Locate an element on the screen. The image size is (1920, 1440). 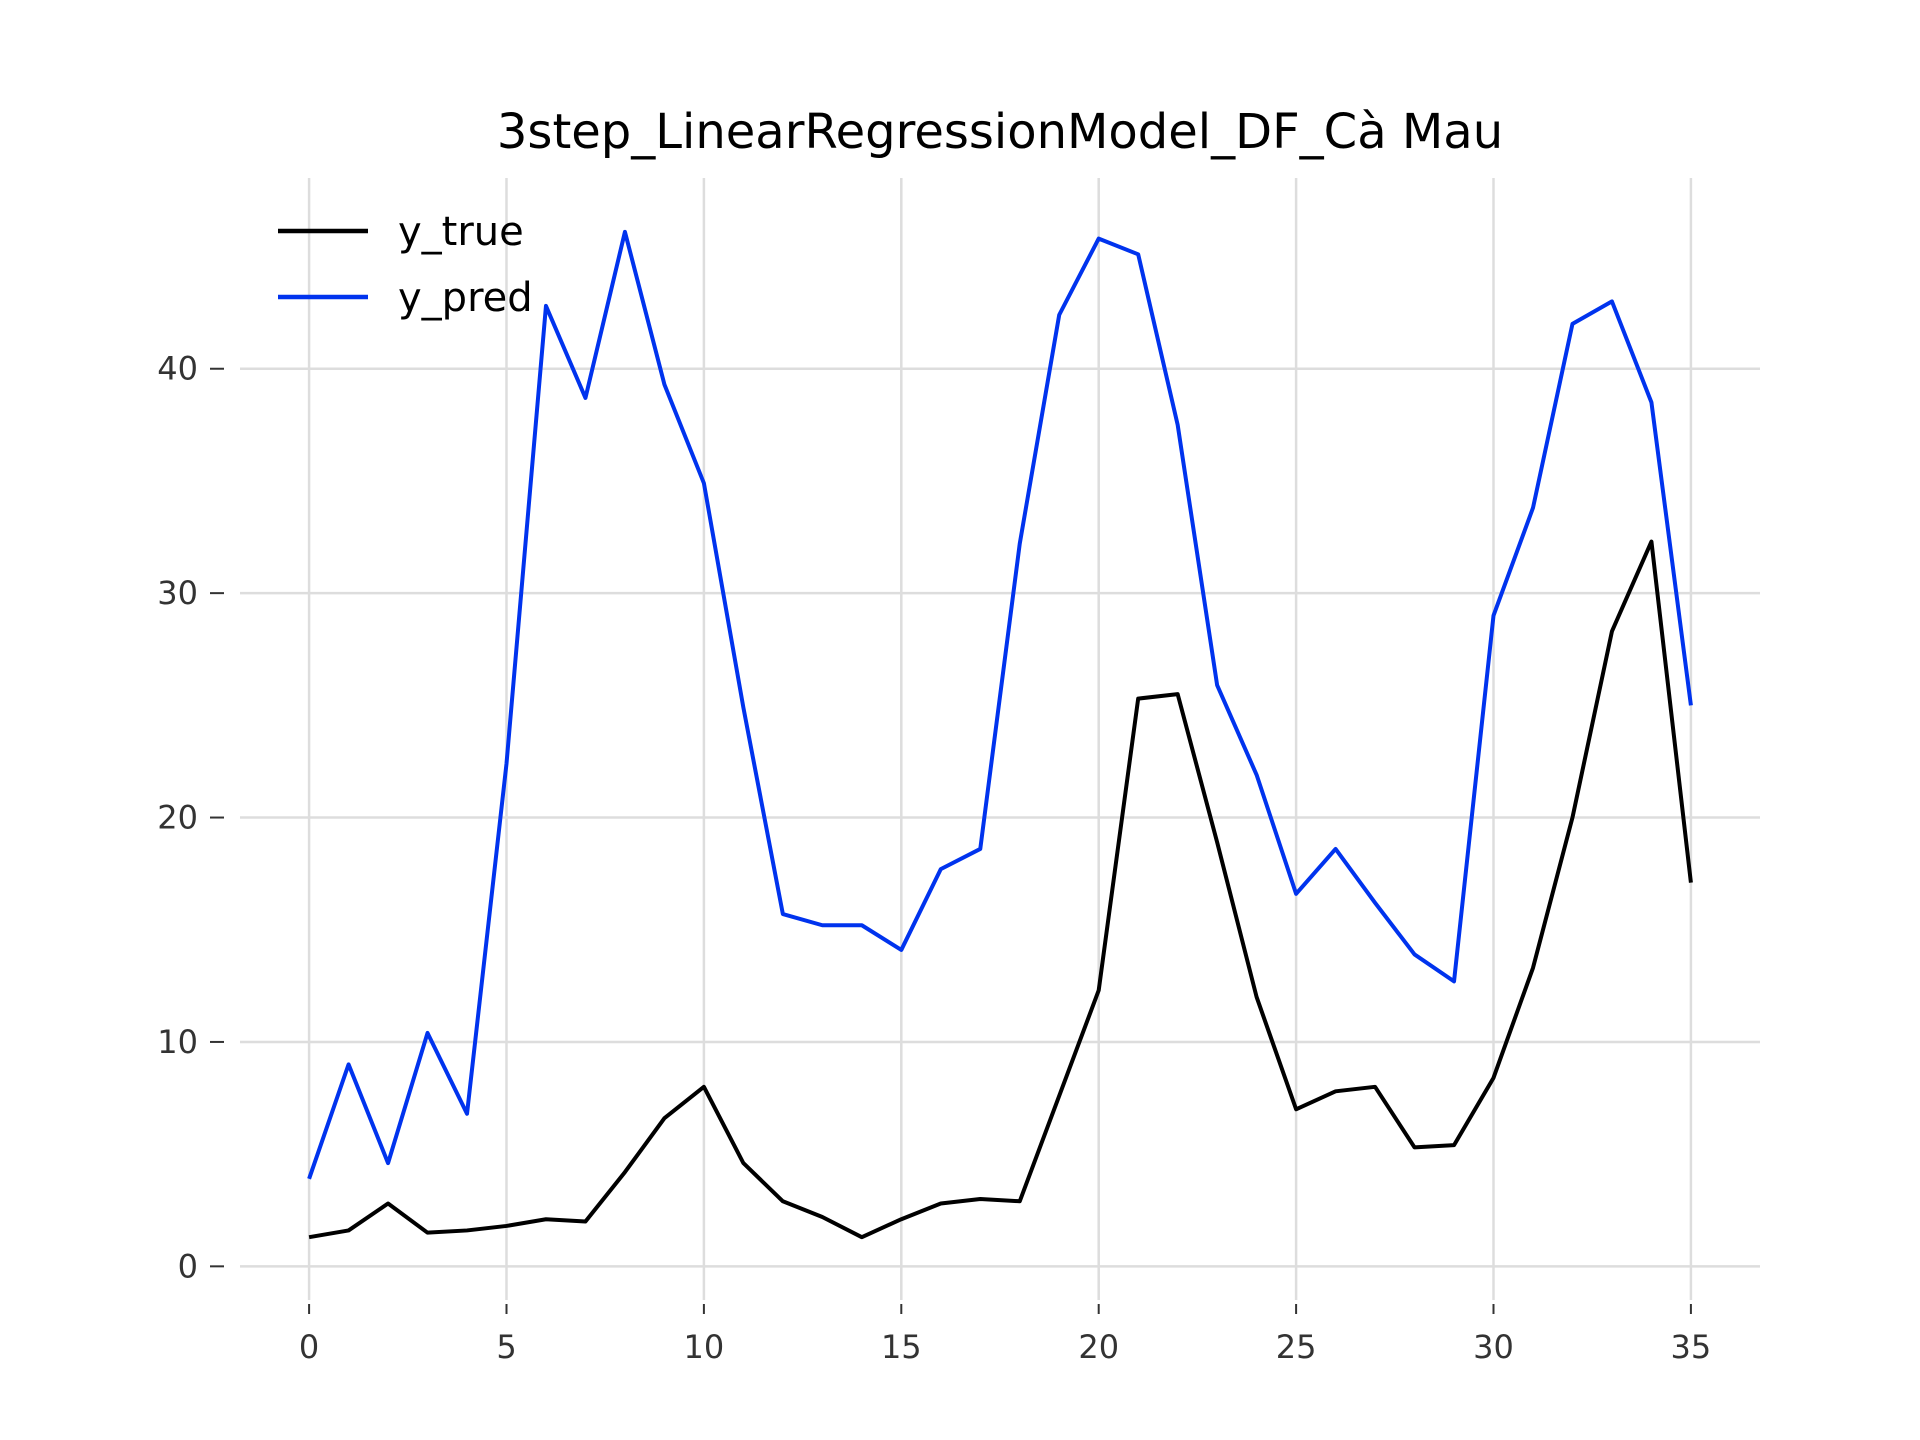
x-tick-label: 10 is located at coordinates (704, 1347).